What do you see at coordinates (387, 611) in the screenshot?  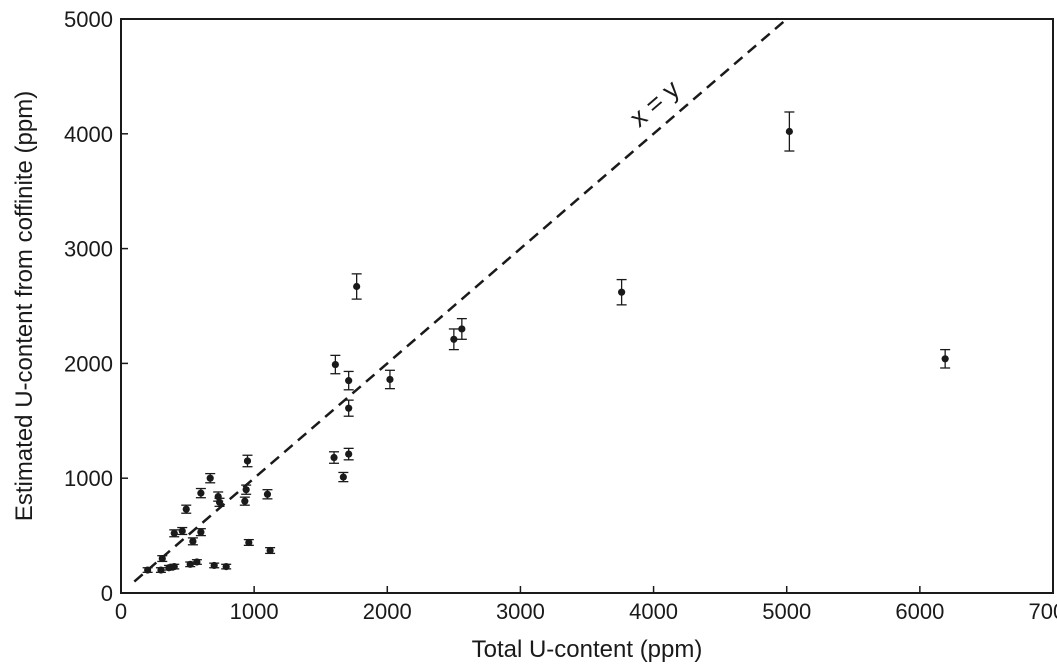 I see `x-tick-label: 2000` at bounding box center [387, 611].